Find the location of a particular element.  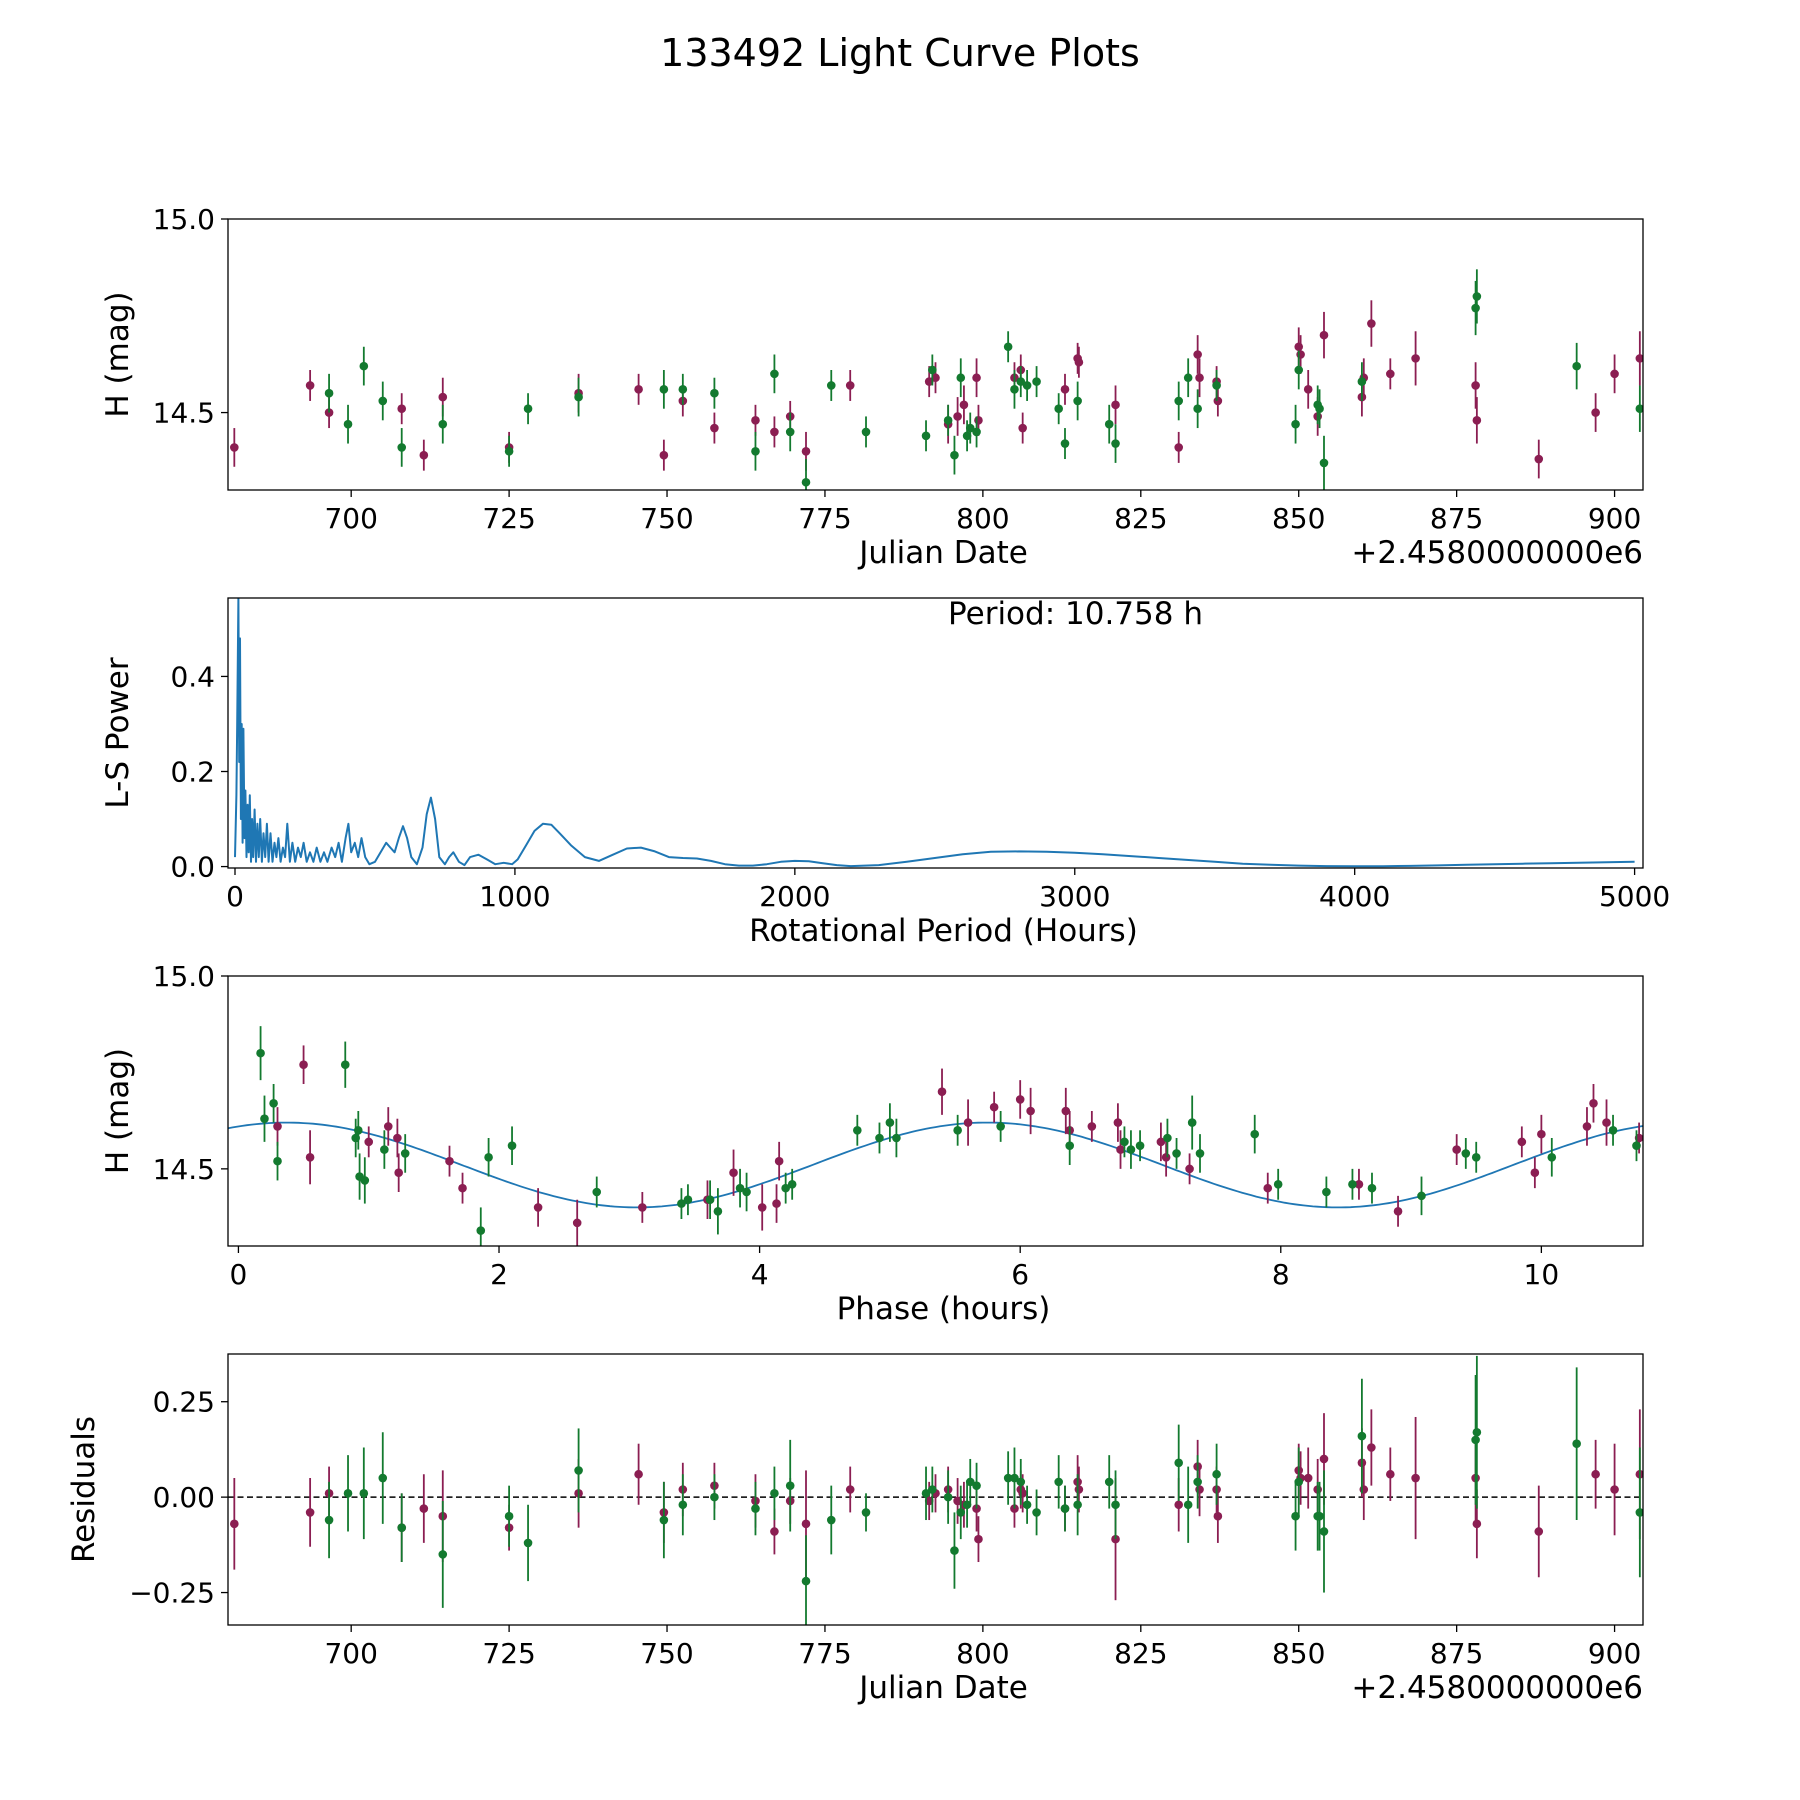

x-tick-label: 700 is located at coordinates (350, 518).